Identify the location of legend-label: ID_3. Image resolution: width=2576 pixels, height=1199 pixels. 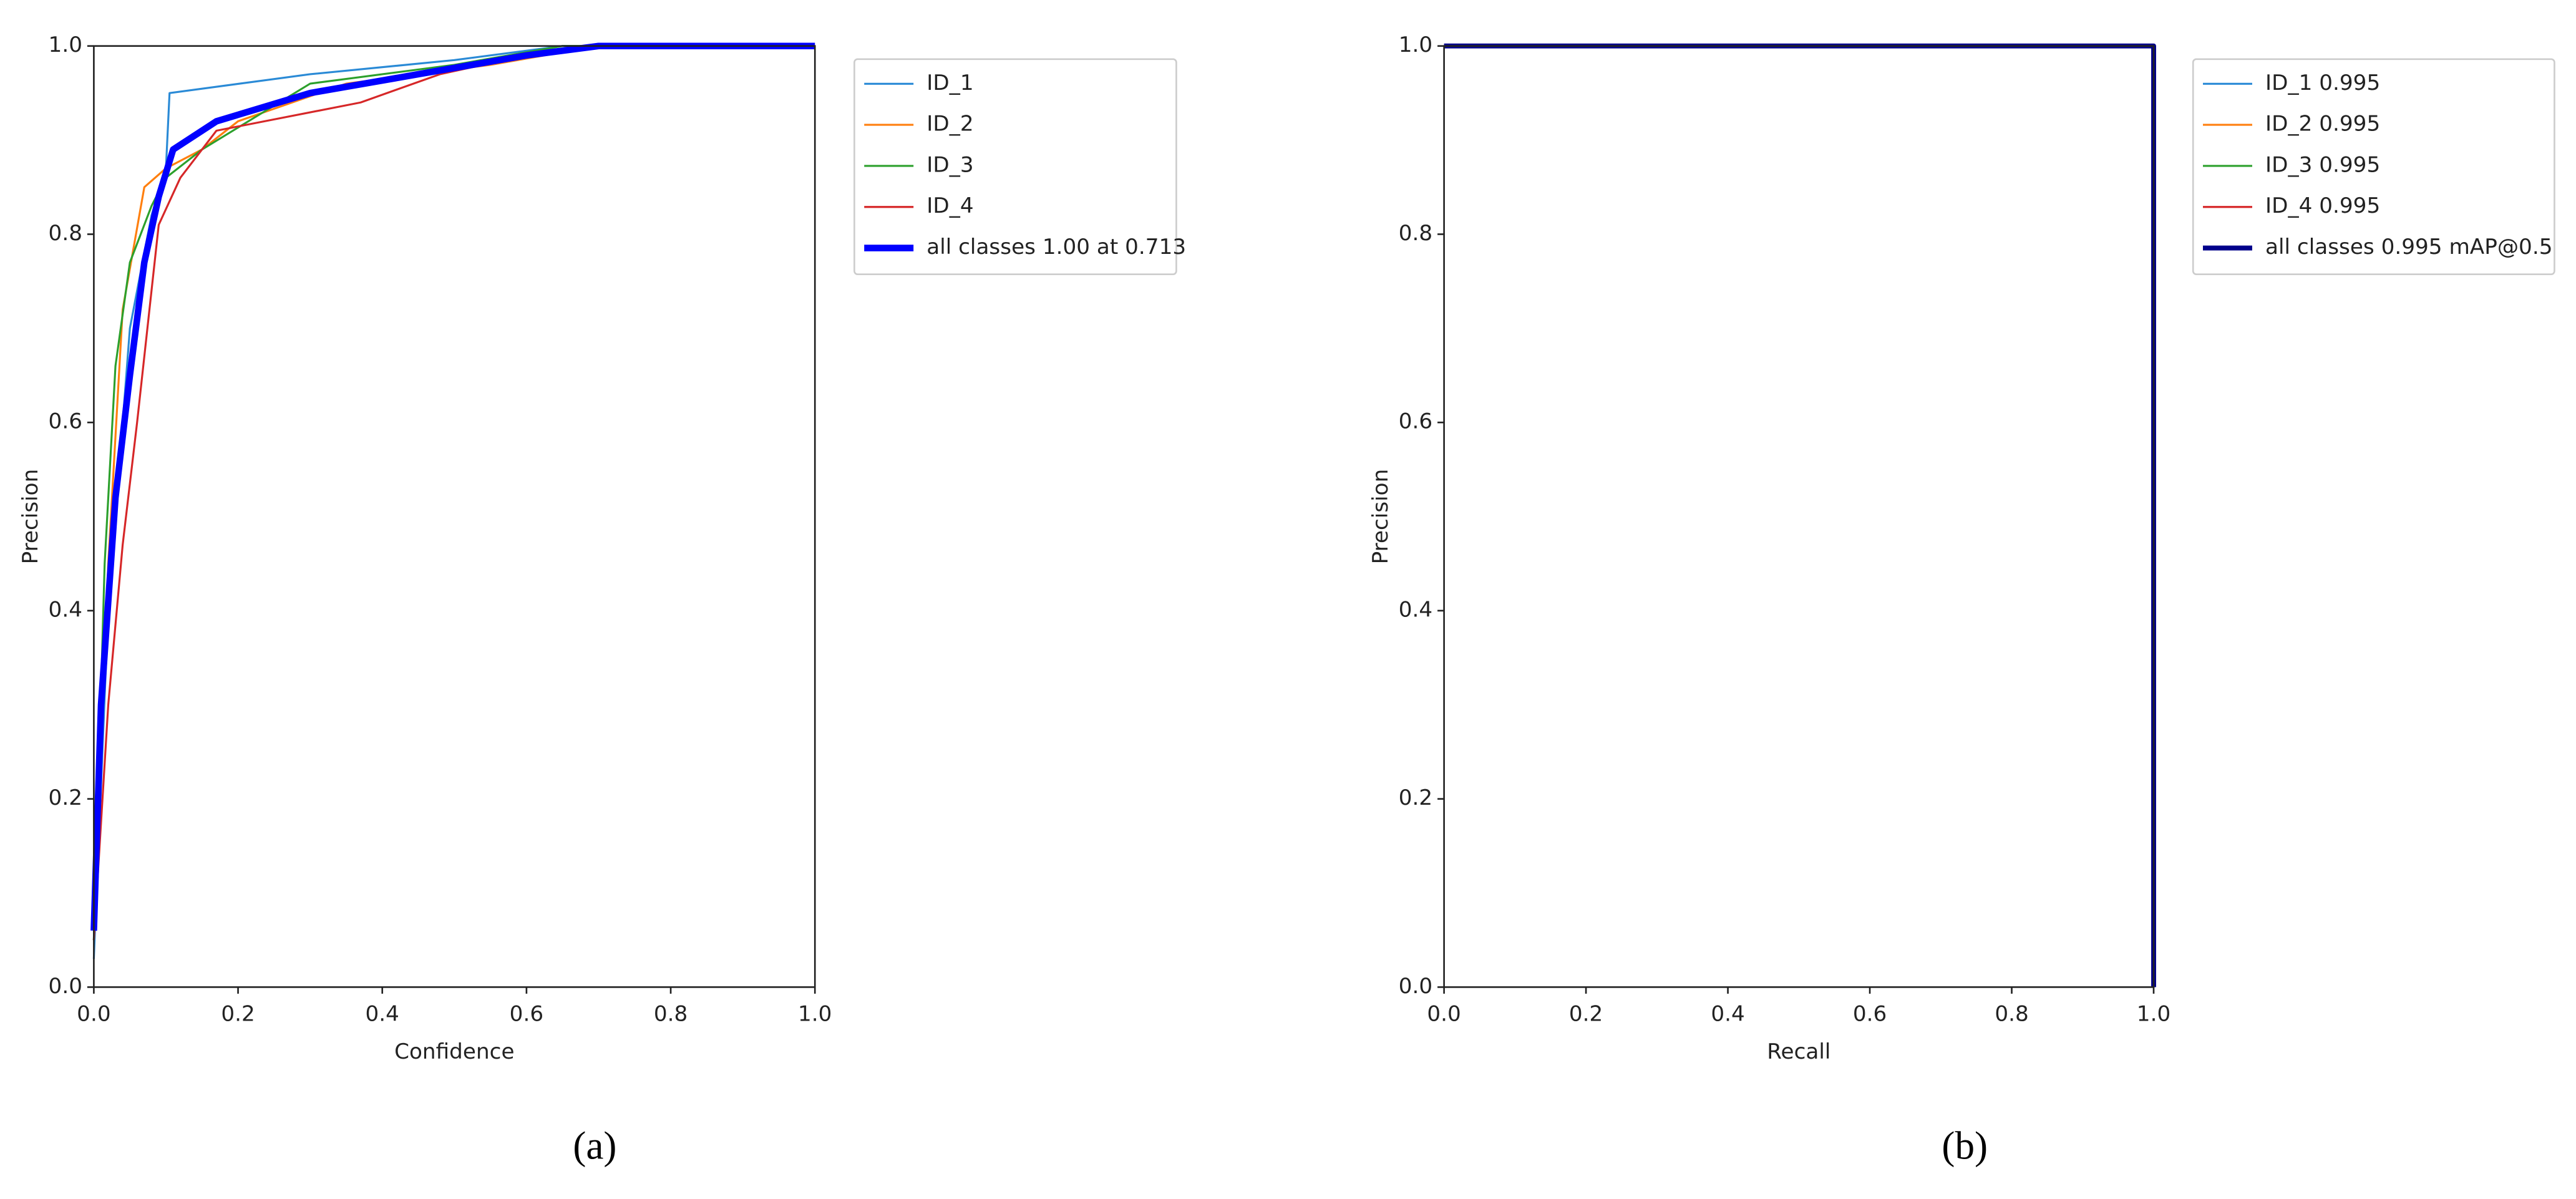
(949, 164).